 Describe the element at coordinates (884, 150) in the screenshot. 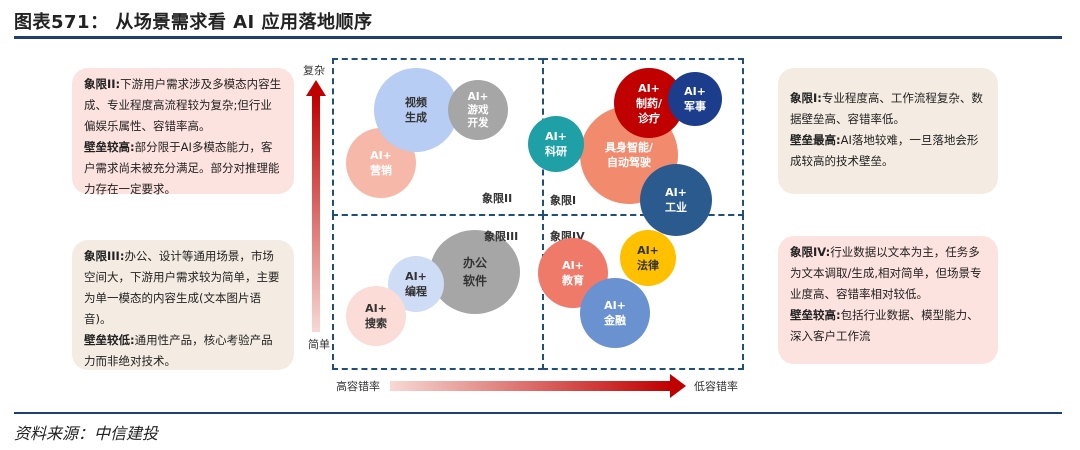

I see `note-q1-text2: AI落地较难，一旦落地会形成较高的技术壁垒。` at that location.